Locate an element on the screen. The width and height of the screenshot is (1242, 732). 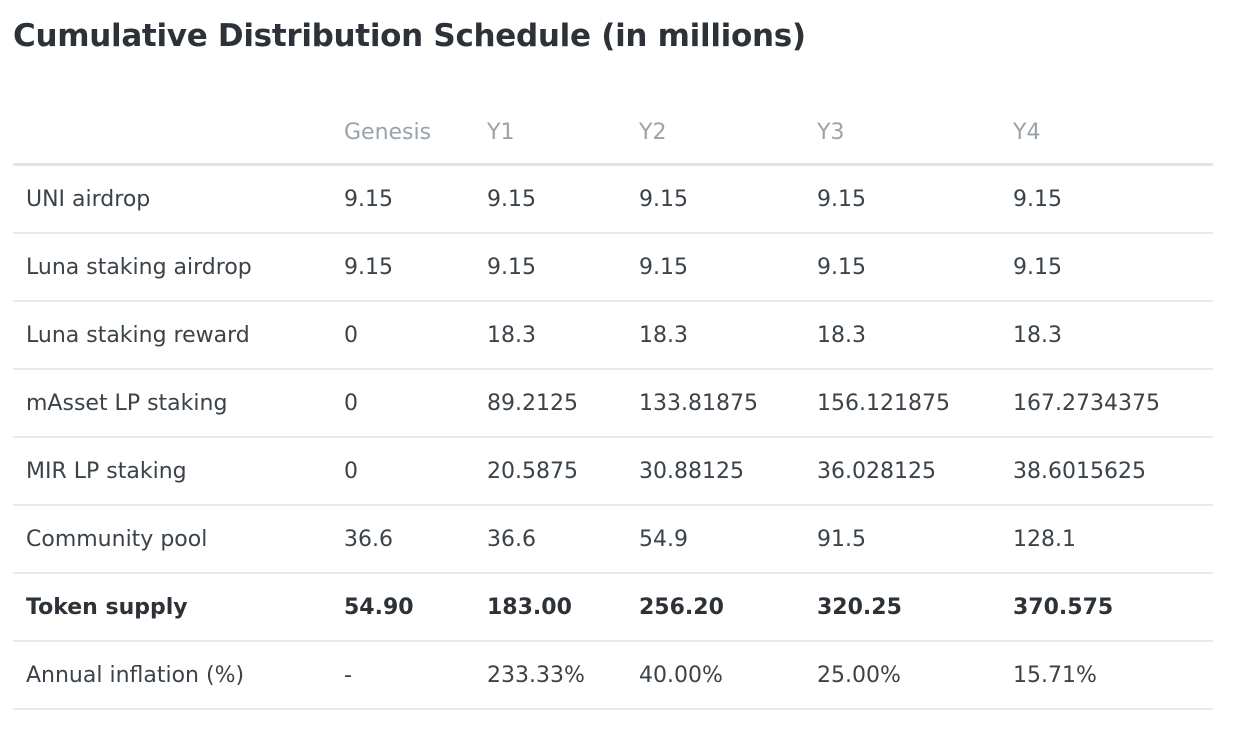
row-label: Luna staking reward is located at coordinates (138, 335).